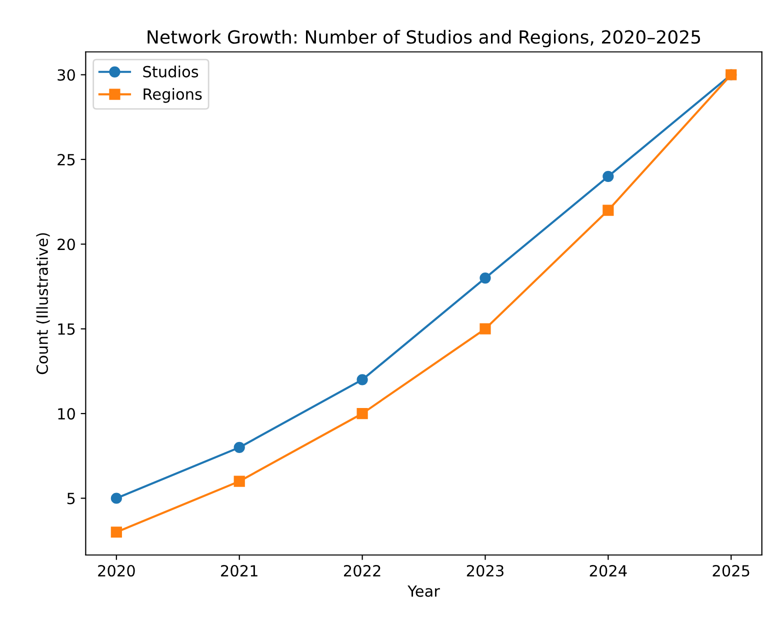 Image resolution: width=779 pixels, height=625 pixels. Describe the element at coordinates (66, 244) in the screenshot. I see `y-tick-label: 20` at that location.